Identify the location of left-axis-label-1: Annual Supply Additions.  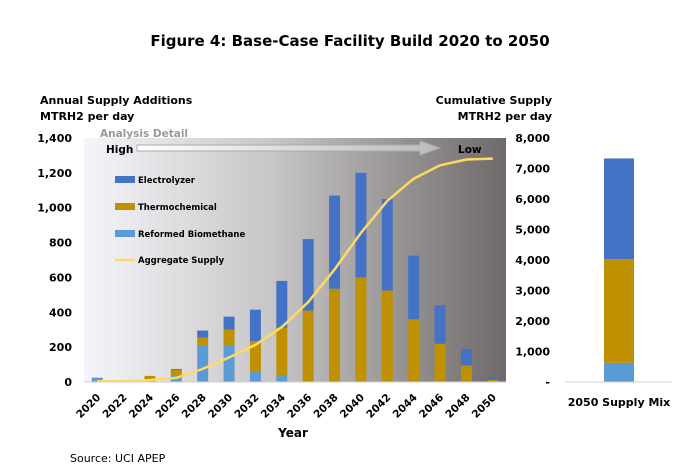
(116, 100).